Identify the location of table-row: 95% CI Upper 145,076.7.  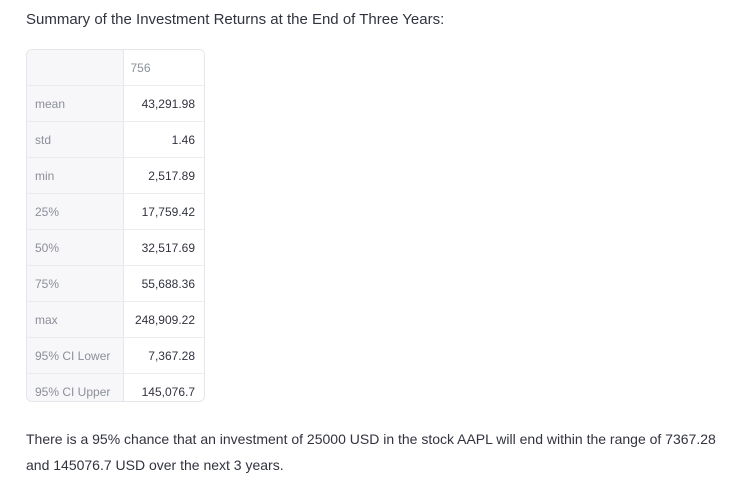
(115, 387).